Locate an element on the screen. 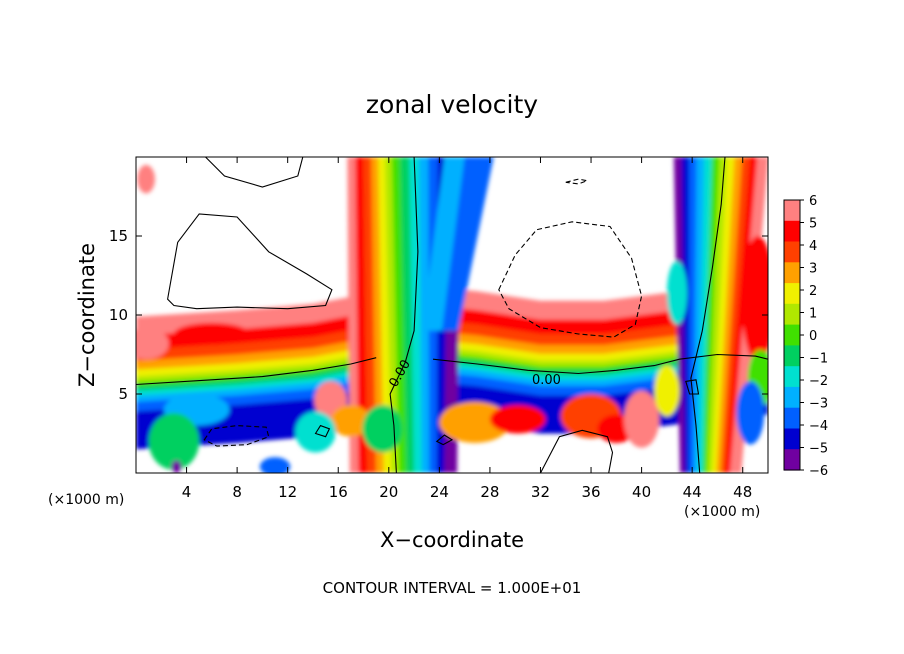 The width and height of the screenshot is (904, 654). contour-shear-left is located at coordinates (256, 371).